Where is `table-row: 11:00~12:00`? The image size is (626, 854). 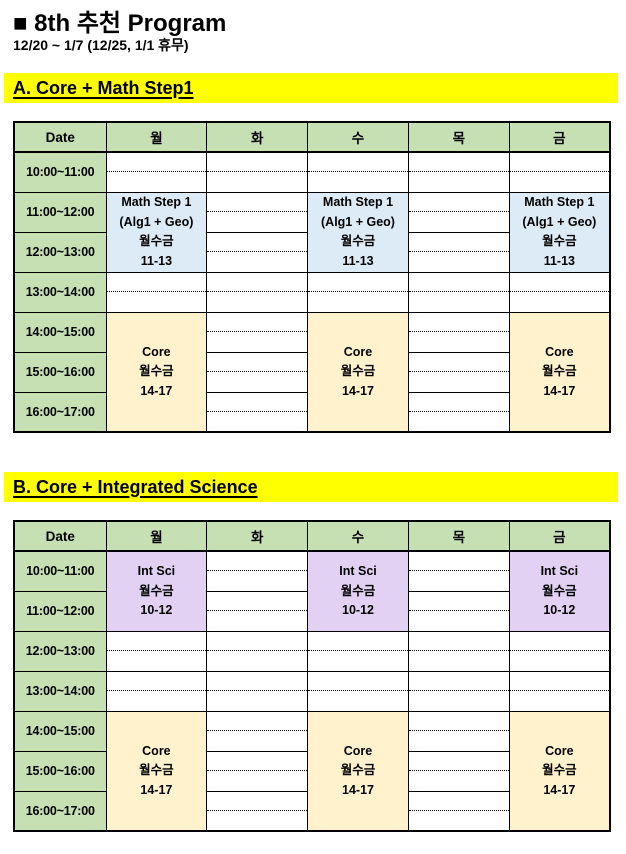 table-row: 11:00~12:00 is located at coordinates (311, 611).